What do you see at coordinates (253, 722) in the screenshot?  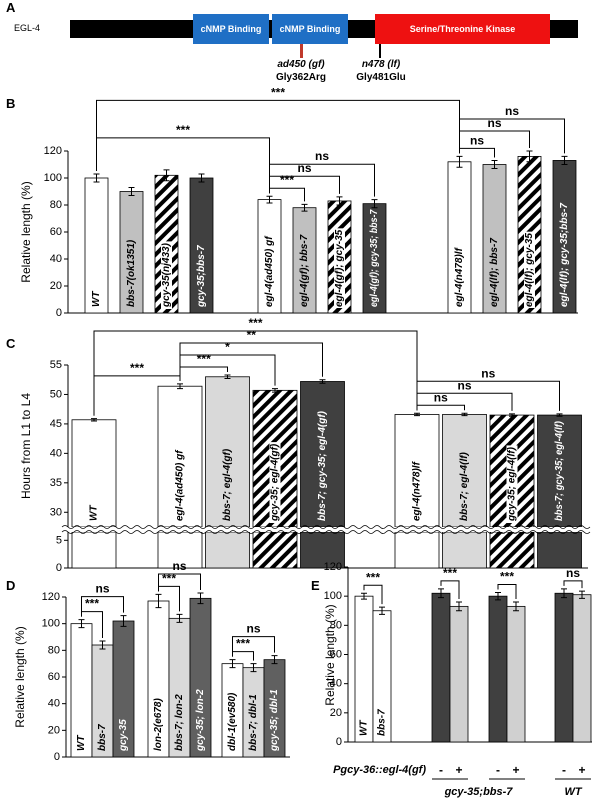 I see `bar-label: bbs-7; dbl-1` at bounding box center [253, 722].